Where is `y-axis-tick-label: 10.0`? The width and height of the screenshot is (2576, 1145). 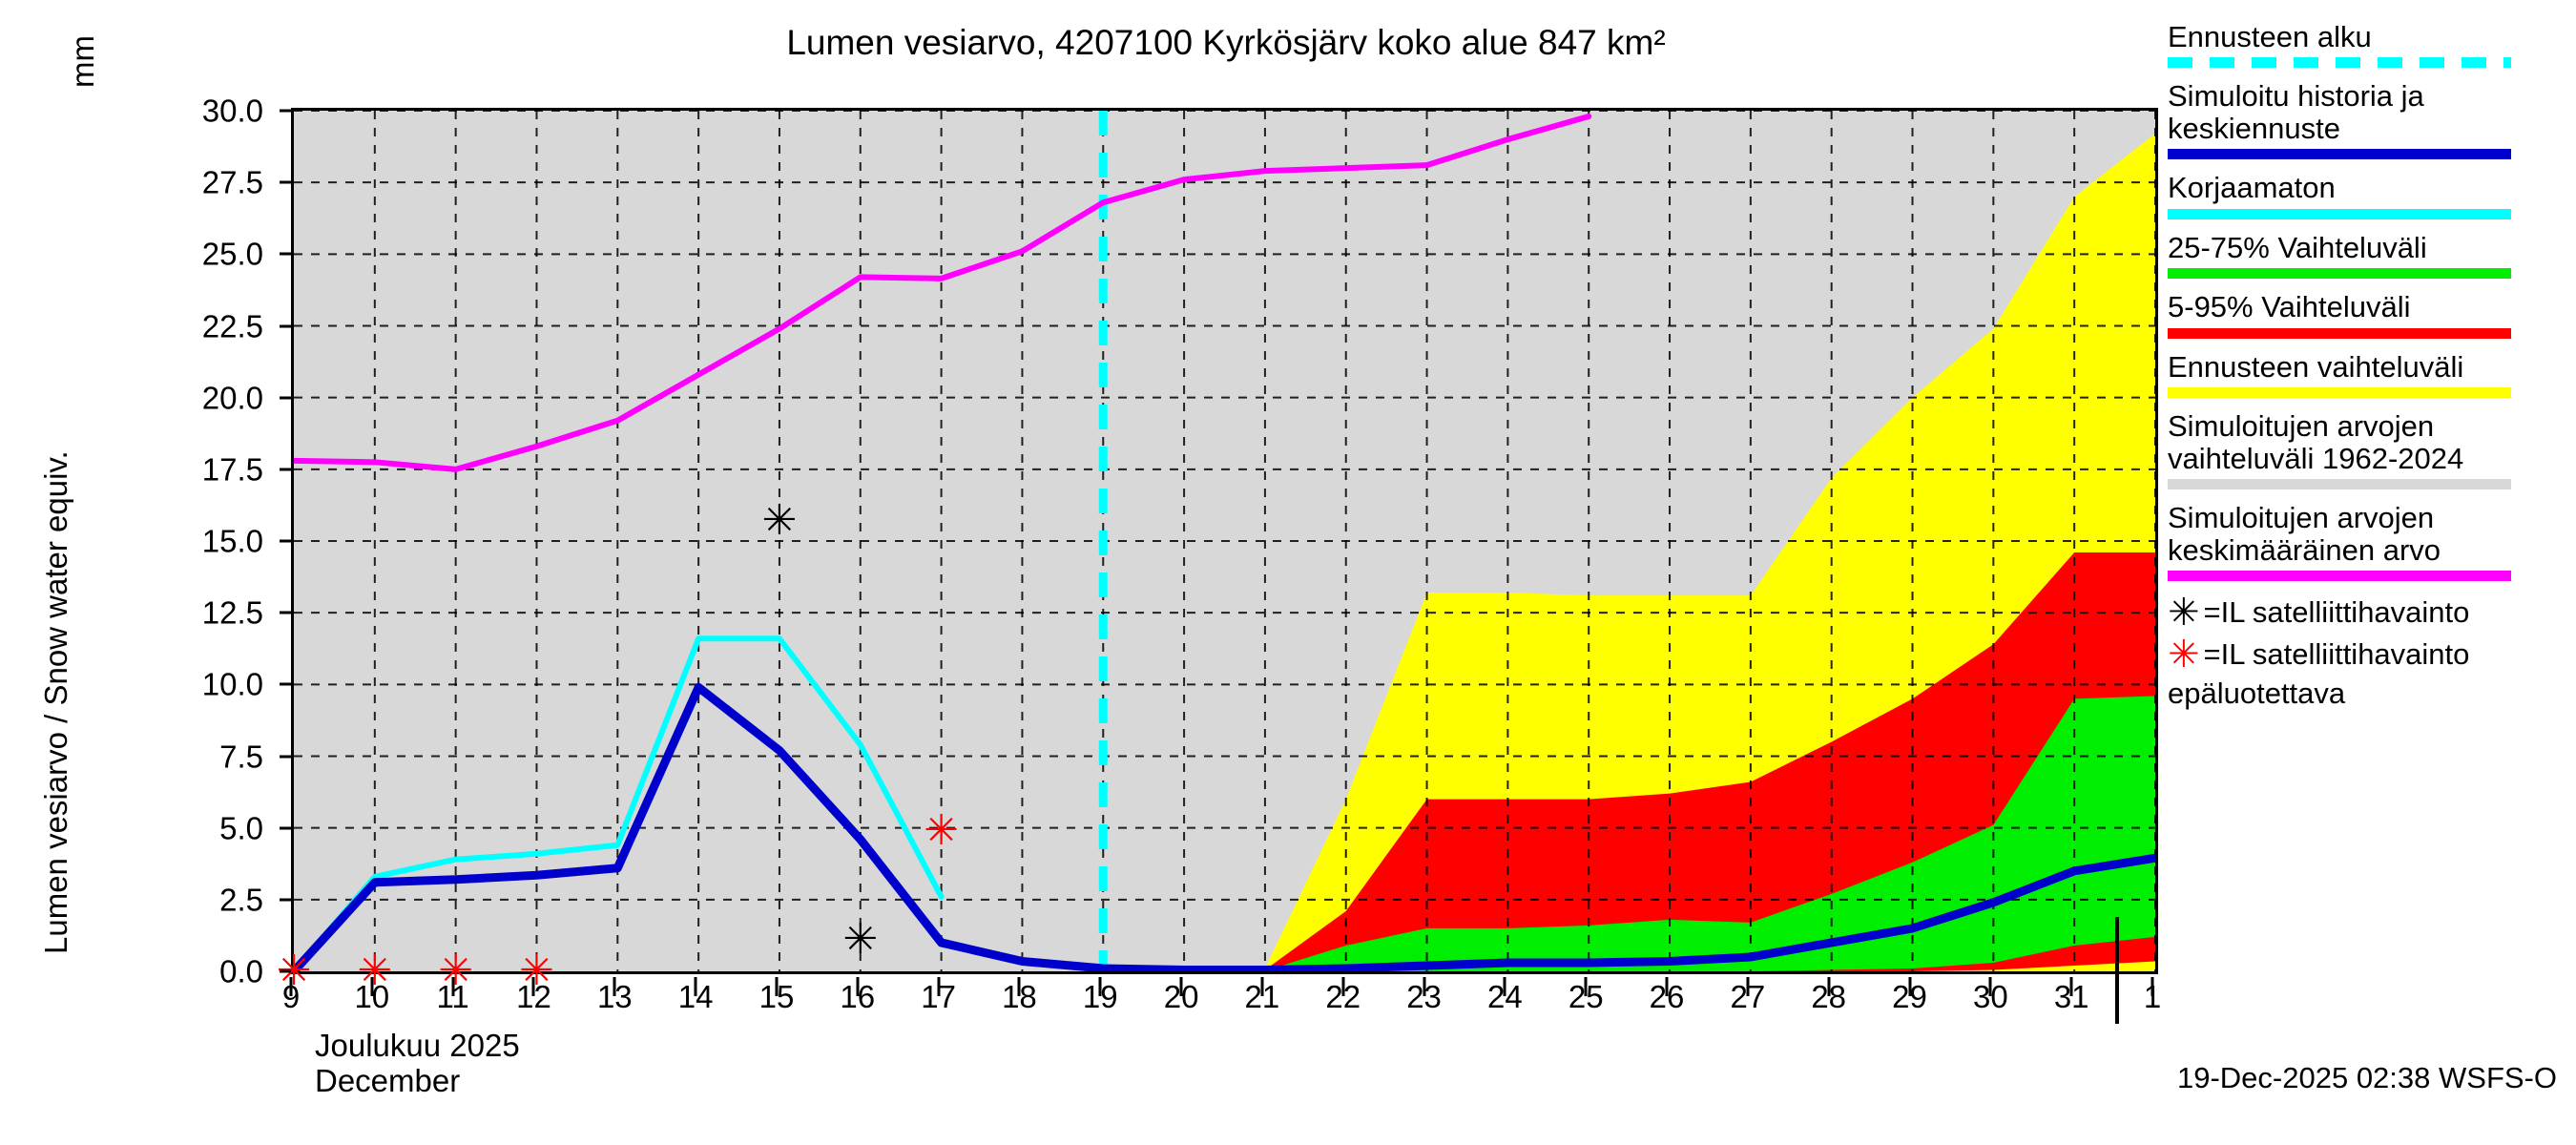 y-axis-tick-label: 10.0 is located at coordinates (232, 684).